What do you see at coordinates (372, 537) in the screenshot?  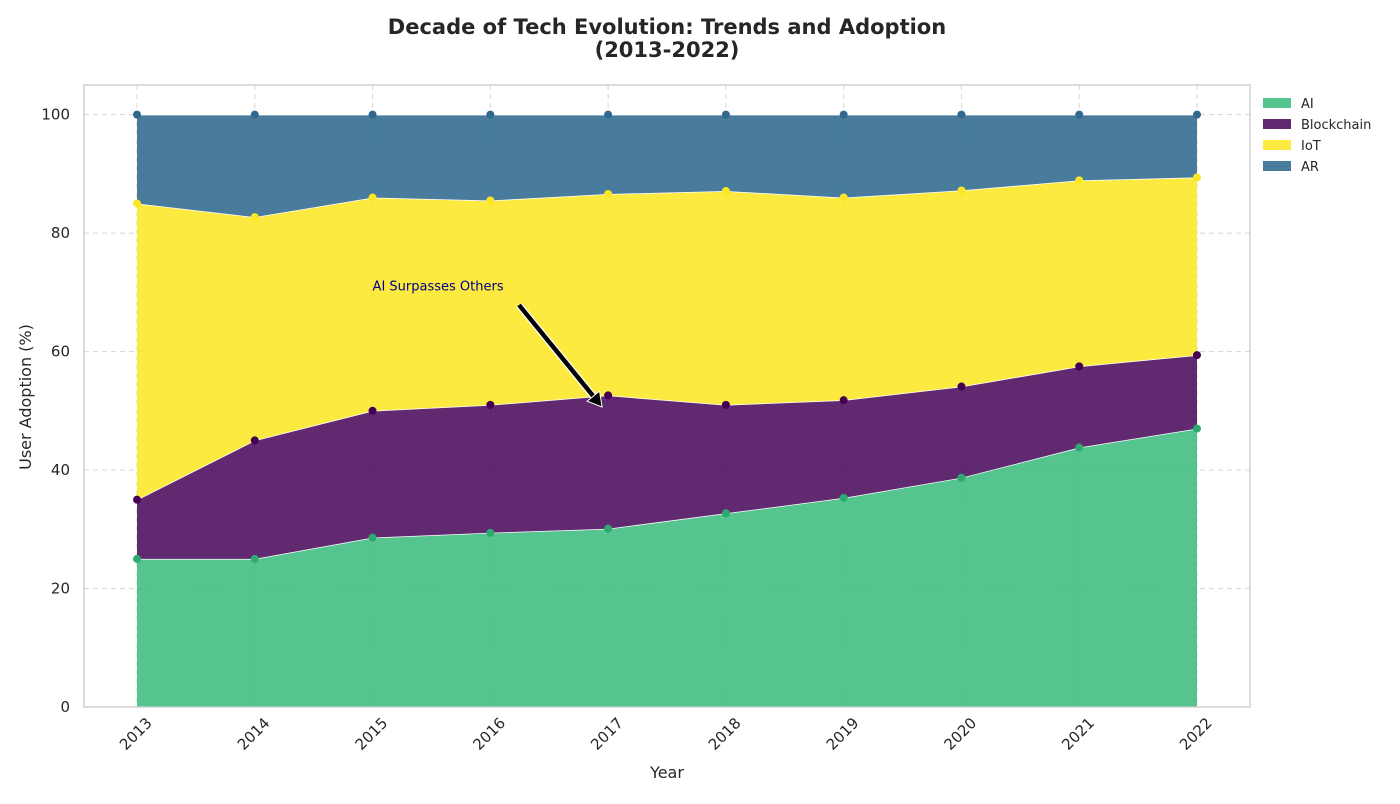 I see `marker-ai-2015` at bounding box center [372, 537].